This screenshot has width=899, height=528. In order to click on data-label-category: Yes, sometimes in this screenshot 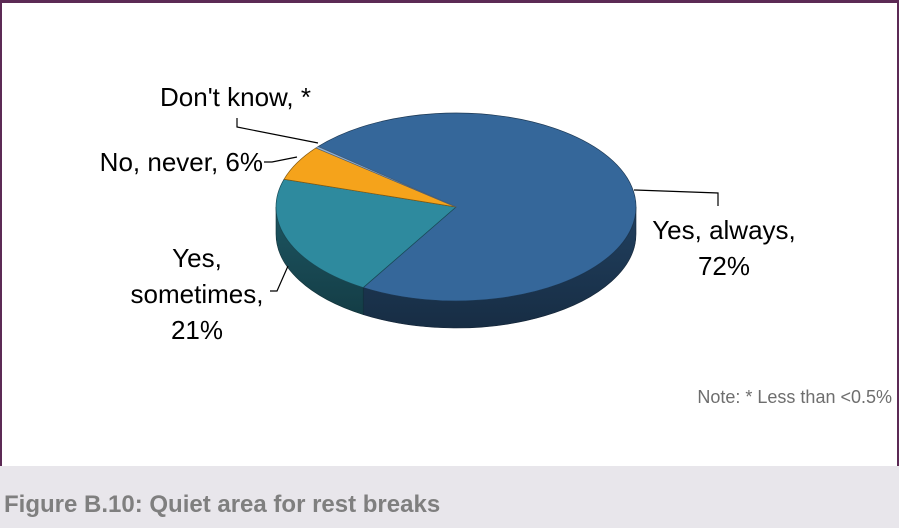, I will do `click(193, 276)`.